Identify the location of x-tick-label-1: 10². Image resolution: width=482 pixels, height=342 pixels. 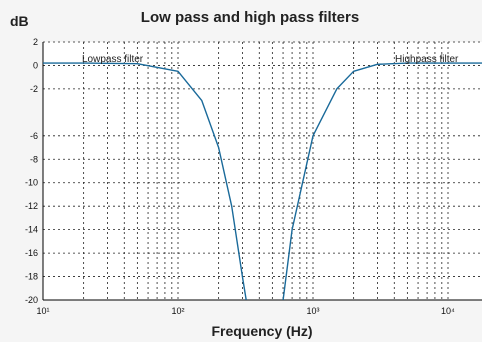
(177, 311).